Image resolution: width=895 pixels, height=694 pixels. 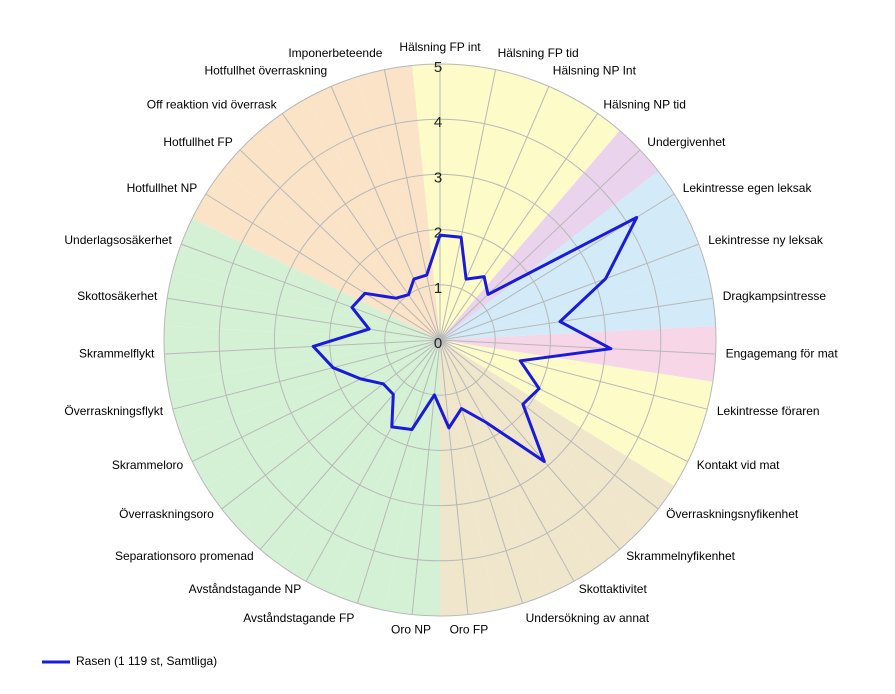 I want to click on category-label: Hotfullhet FP, so click(x=197, y=142).